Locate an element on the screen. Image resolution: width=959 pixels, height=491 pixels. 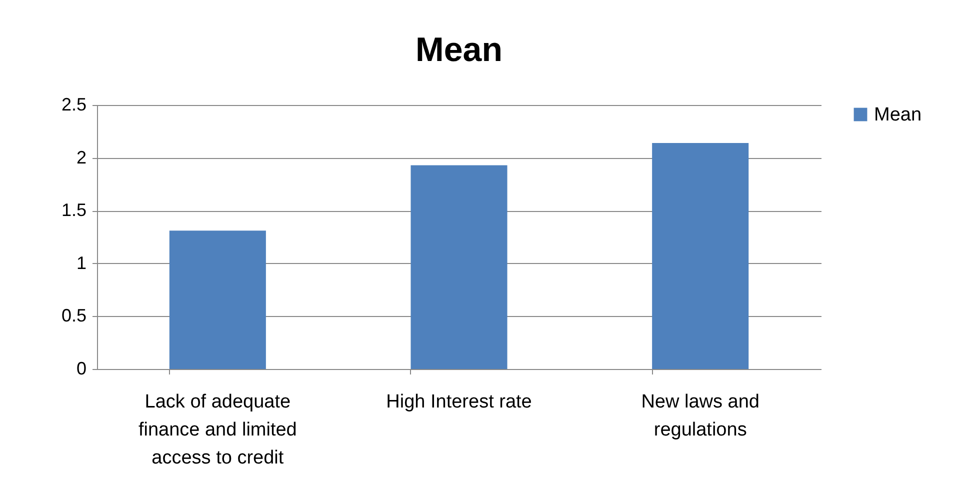
x-tick-label: New laws and regulations is located at coordinates (700, 416).